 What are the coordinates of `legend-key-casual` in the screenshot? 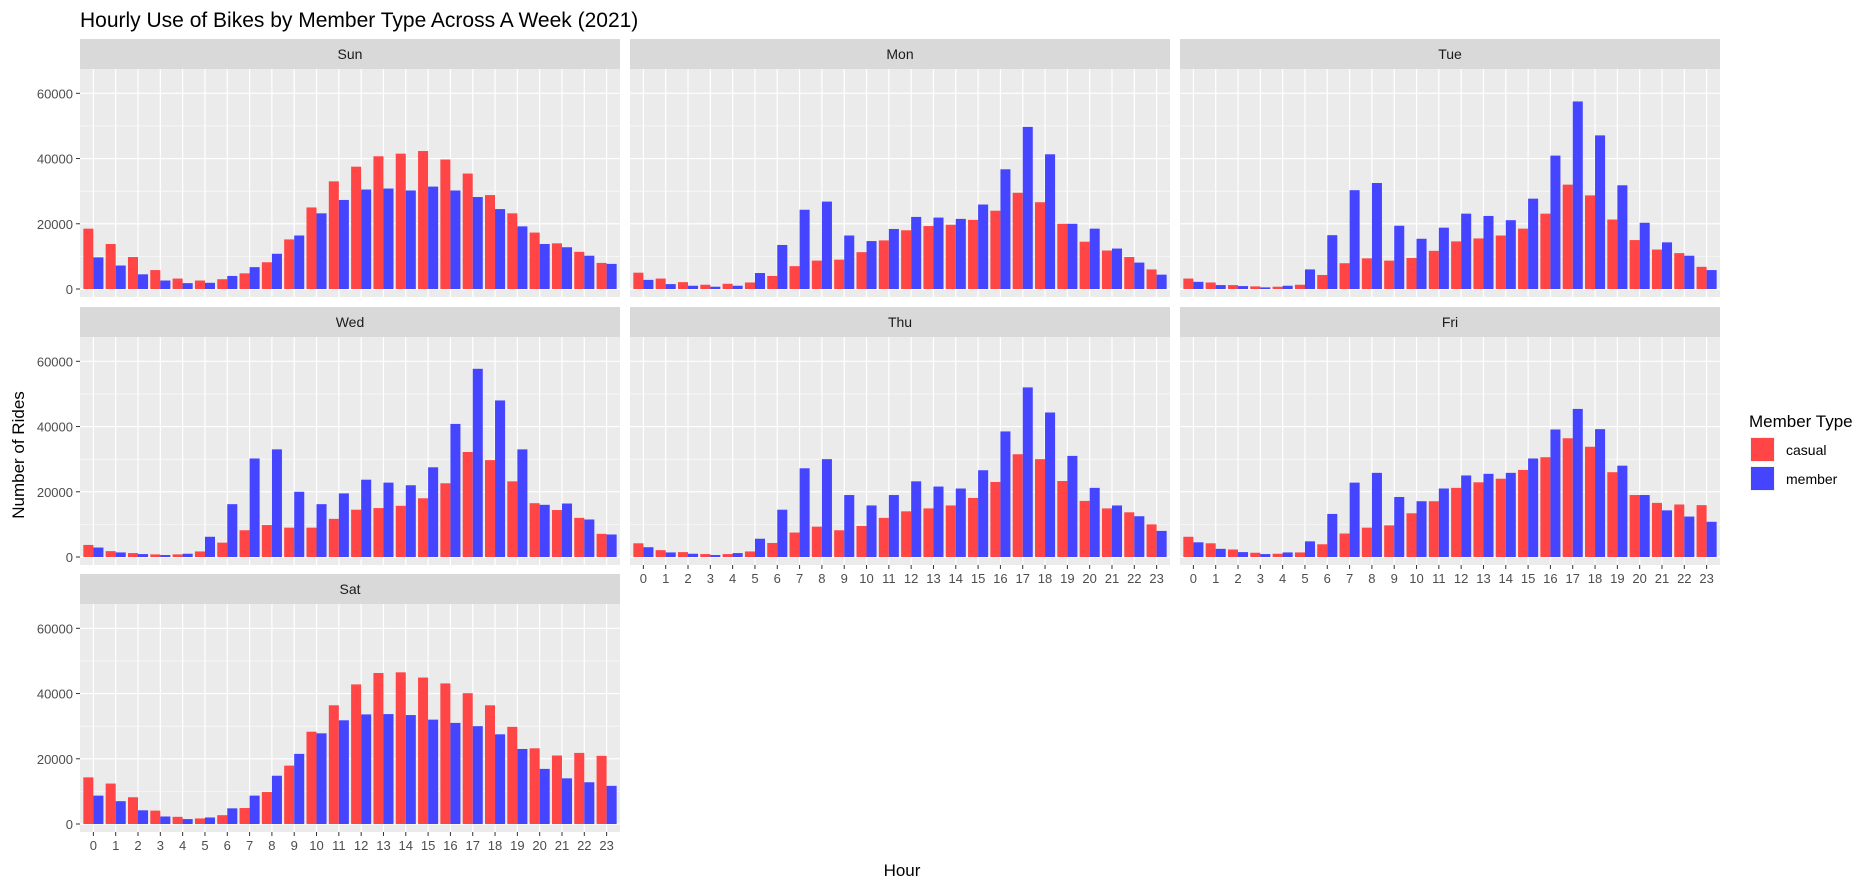 It's located at (1762, 449).